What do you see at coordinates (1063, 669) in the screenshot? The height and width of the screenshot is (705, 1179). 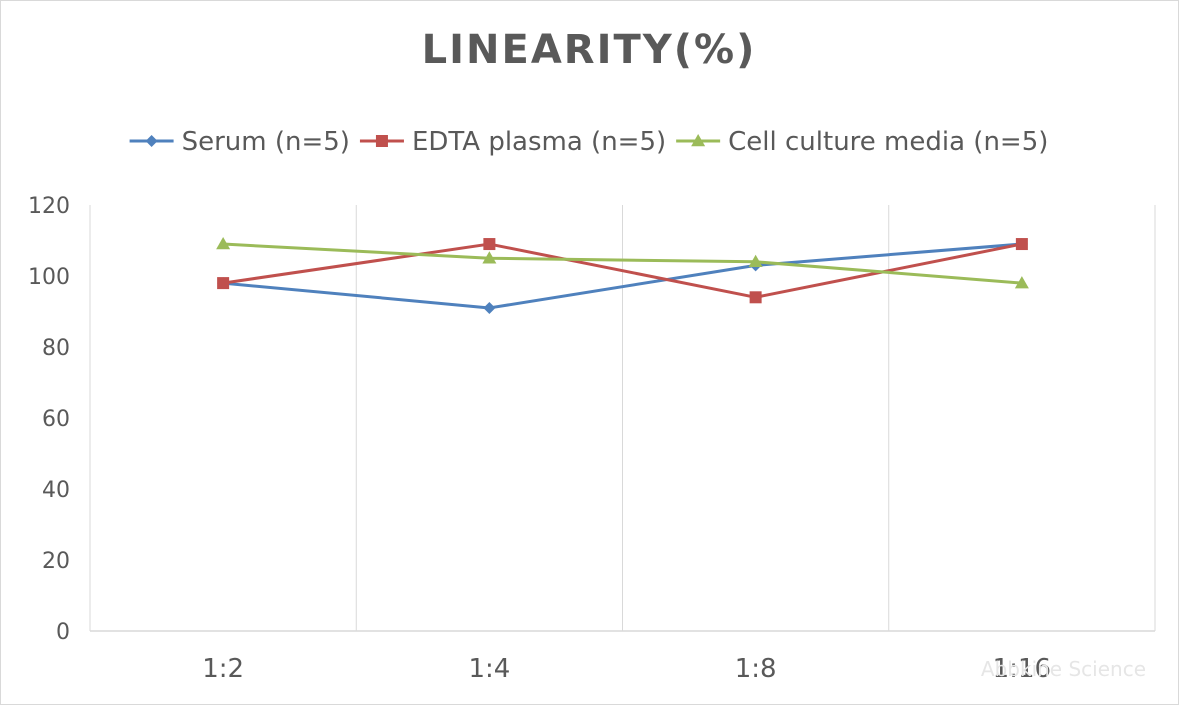 I see `watermark: Abbkine Science` at bounding box center [1063, 669].